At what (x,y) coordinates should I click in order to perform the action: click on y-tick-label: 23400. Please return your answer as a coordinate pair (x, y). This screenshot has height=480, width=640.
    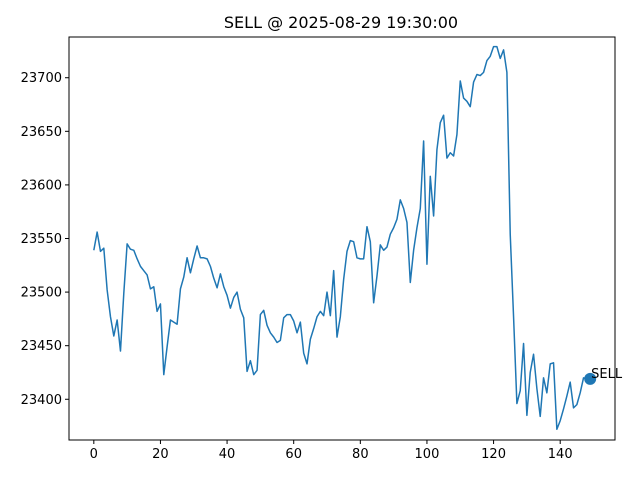
    Looking at the image, I should click on (41, 400).